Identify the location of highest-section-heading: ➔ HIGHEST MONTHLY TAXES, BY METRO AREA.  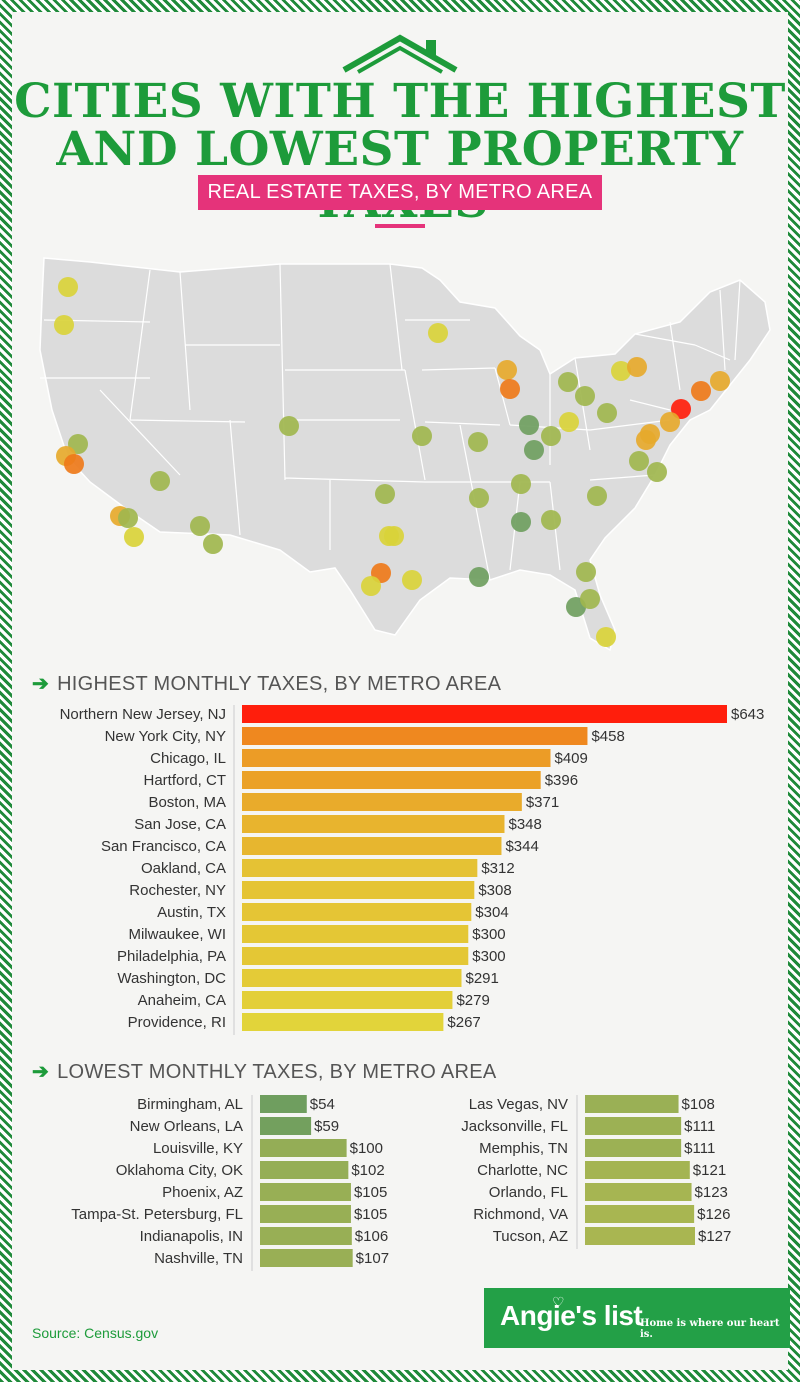
(266, 683).